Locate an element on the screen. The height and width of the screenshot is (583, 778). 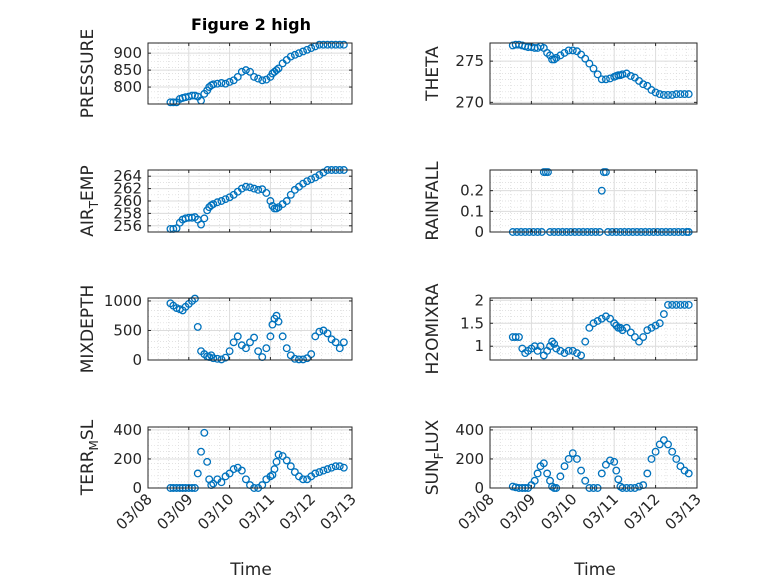
x-tick-label: 03/13 is located at coordinates (683, 511).